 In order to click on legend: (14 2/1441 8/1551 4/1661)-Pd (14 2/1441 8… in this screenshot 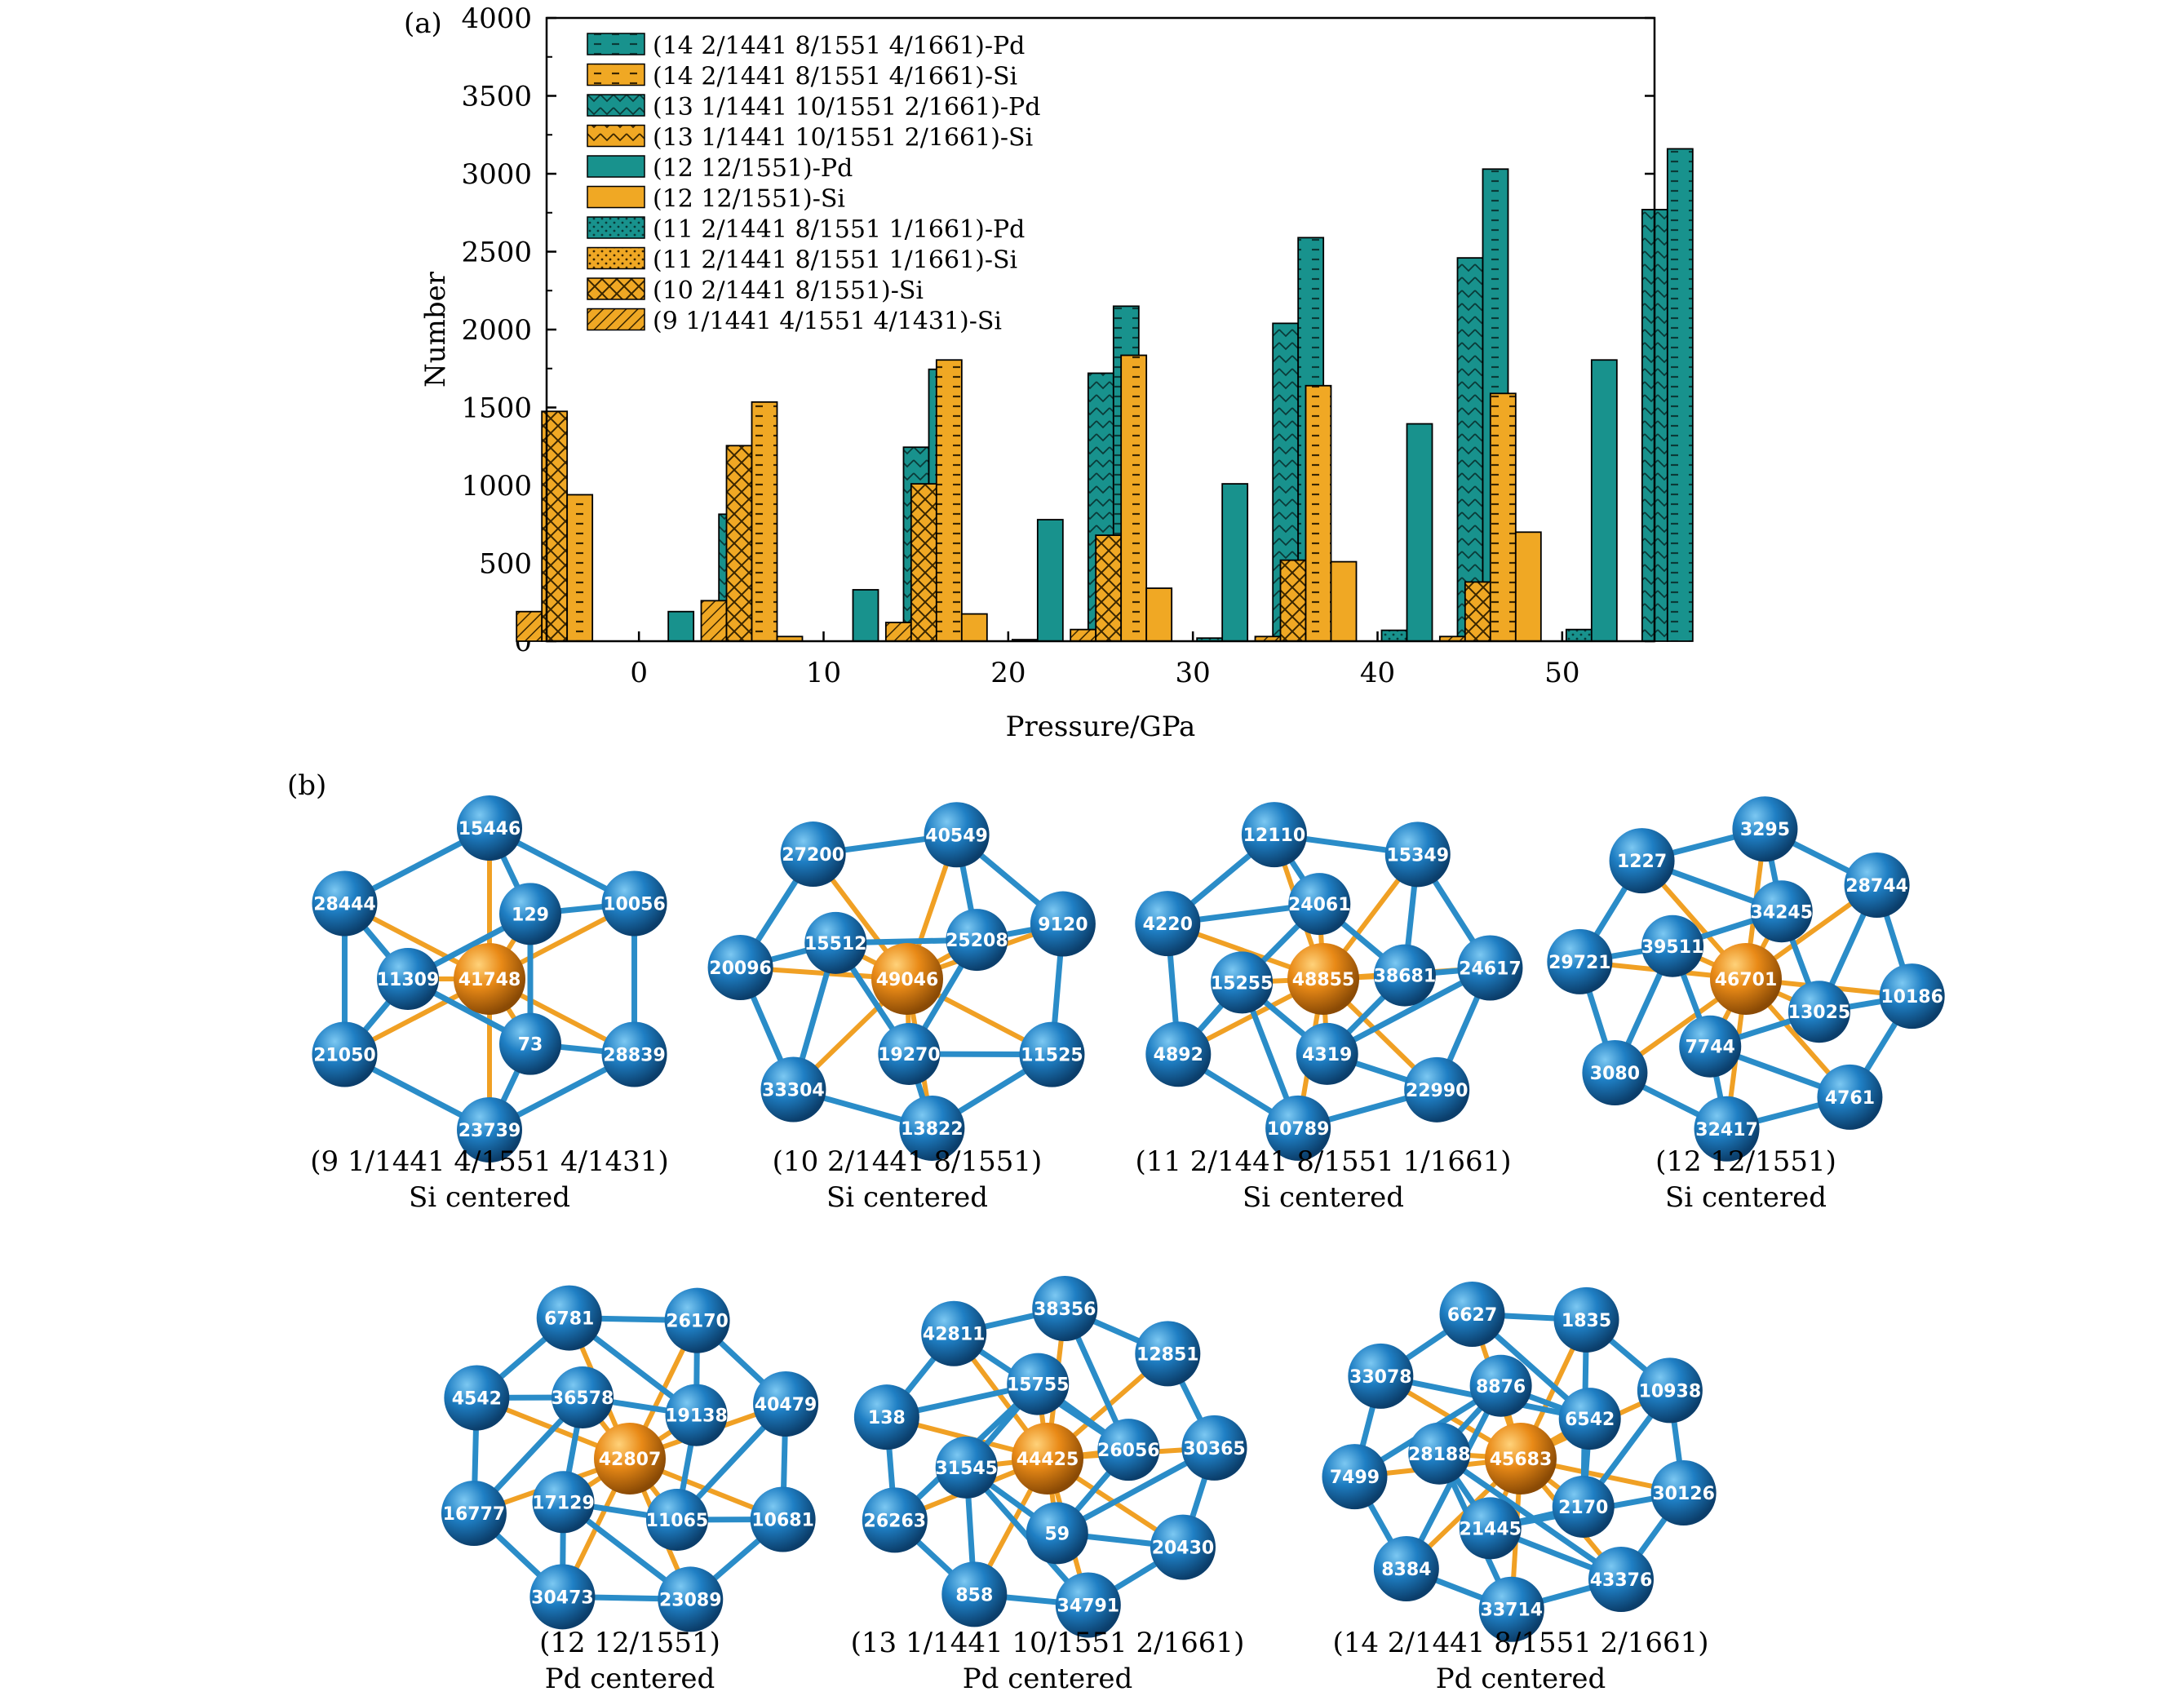, I will do `click(814, 184)`.